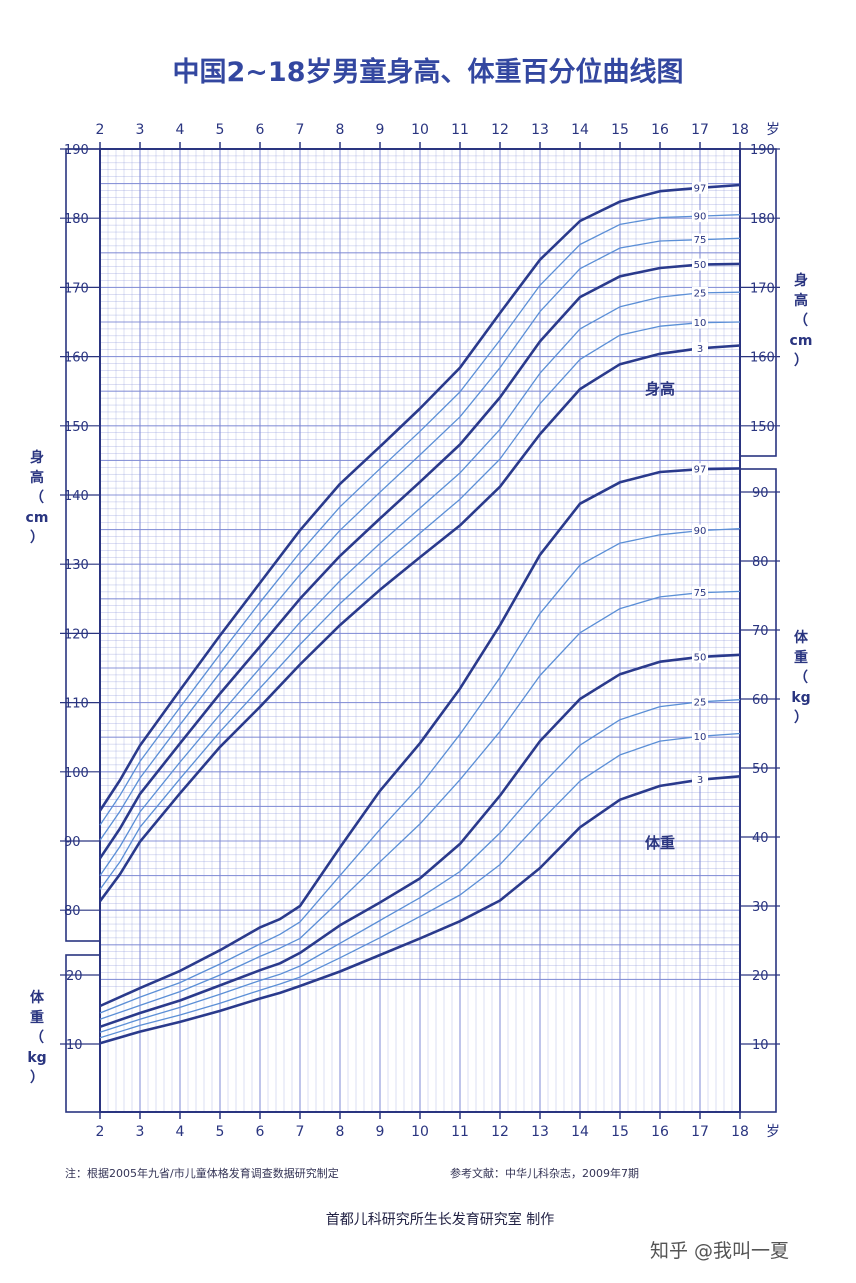 The image size is (856, 1283). What do you see at coordinates (76, 219) in the screenshot?
I see `y-tick-label-height-left: 180` at bounding box center [76, 219].